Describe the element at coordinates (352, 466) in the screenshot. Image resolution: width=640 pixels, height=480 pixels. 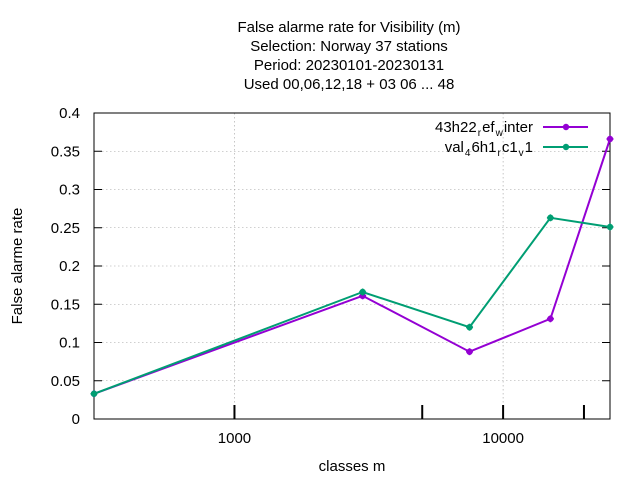
I see `x-axis-label: classes m` at that location.